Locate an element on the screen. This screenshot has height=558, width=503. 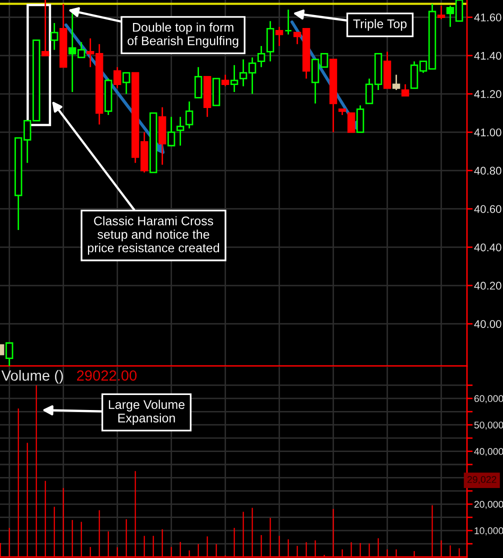
annotation: Large Volume Expansion is located at coordinates (146, 412).